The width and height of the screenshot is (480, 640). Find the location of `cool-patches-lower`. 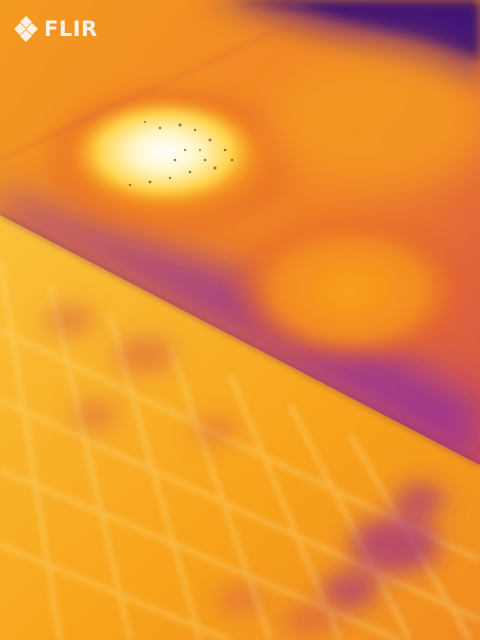

cool-patches-lower is located at coordinates (140, 374).